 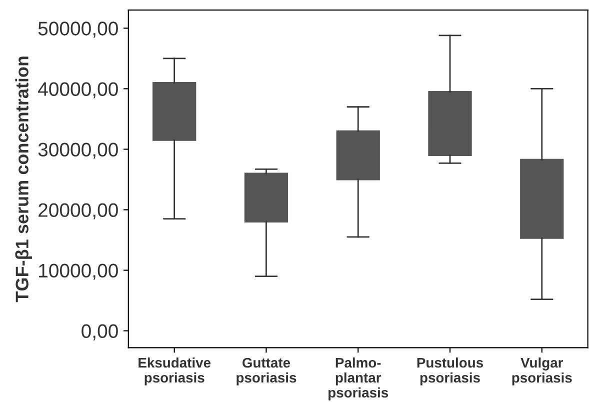 What do you see at coordinates (78, 272) in the screenshot?
I see `y-tick-label: 10000,00` at bounding box center [78, 272].